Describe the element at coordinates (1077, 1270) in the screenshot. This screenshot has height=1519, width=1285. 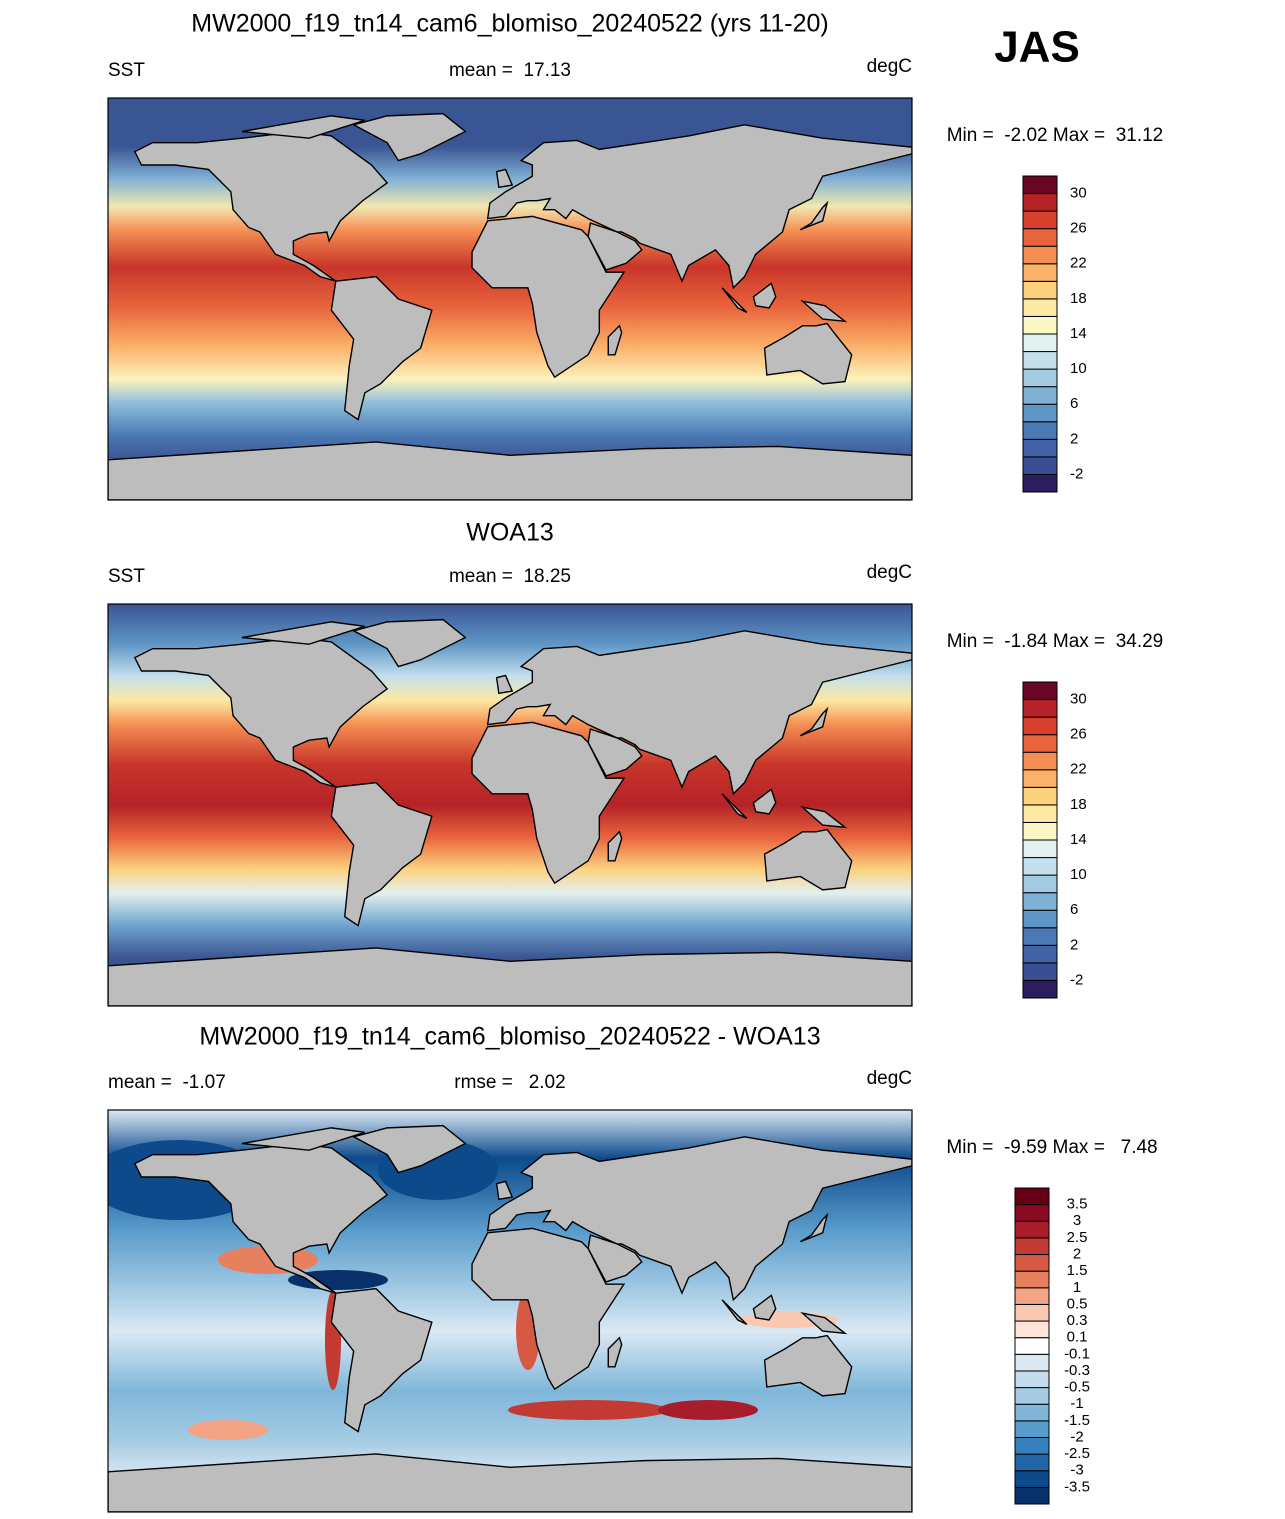
I see `colorbar-label: 1.5` at that location.